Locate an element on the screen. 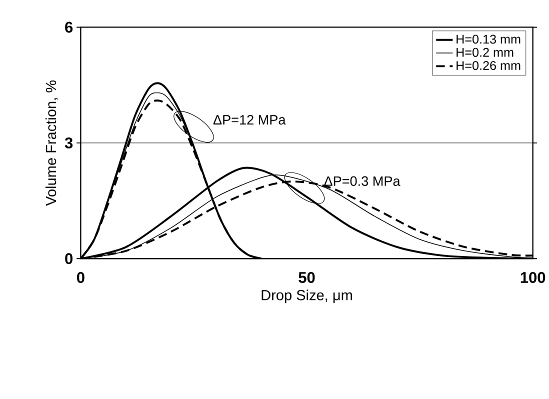 The image size is (549, 399). y-tick-label: 6 is located at coordinates (69, 27).